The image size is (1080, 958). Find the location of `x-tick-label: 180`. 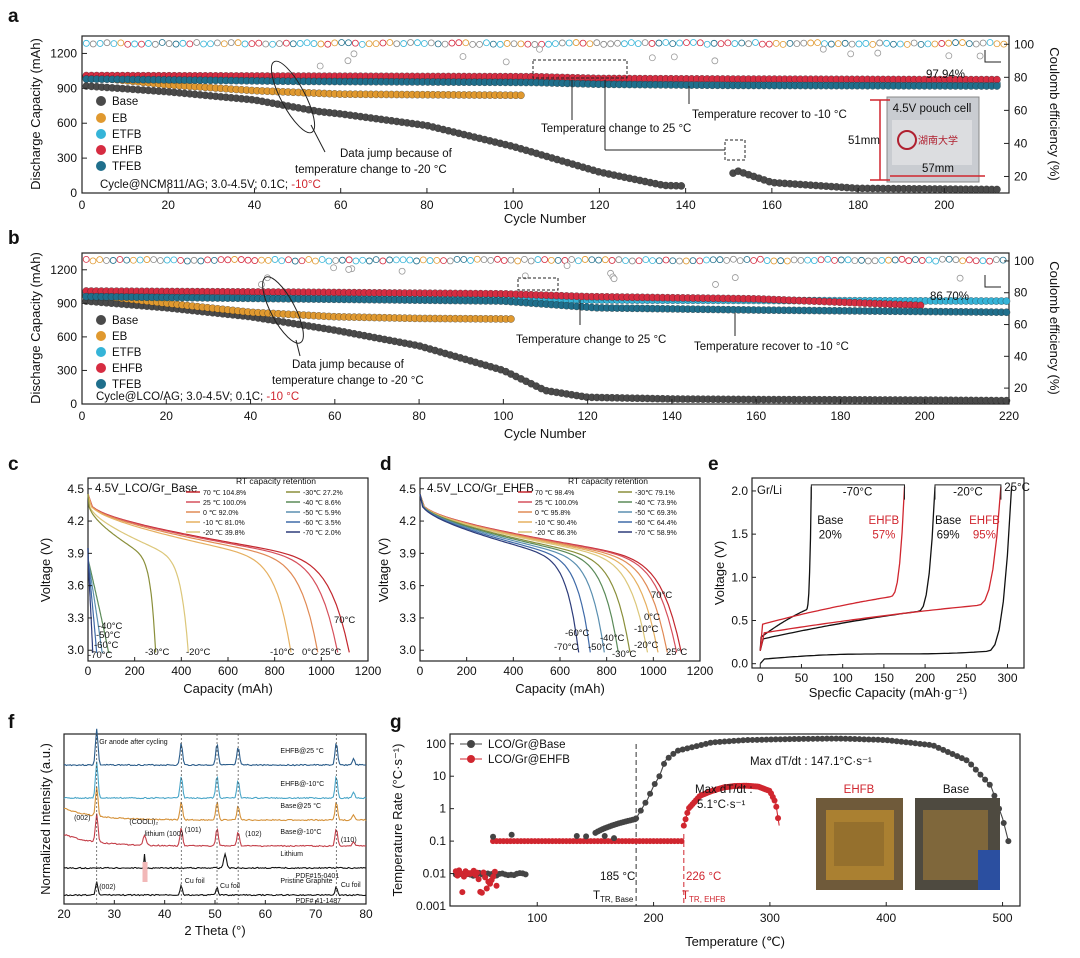

x-tick-label: 180 is located at coordinates (858, 205).